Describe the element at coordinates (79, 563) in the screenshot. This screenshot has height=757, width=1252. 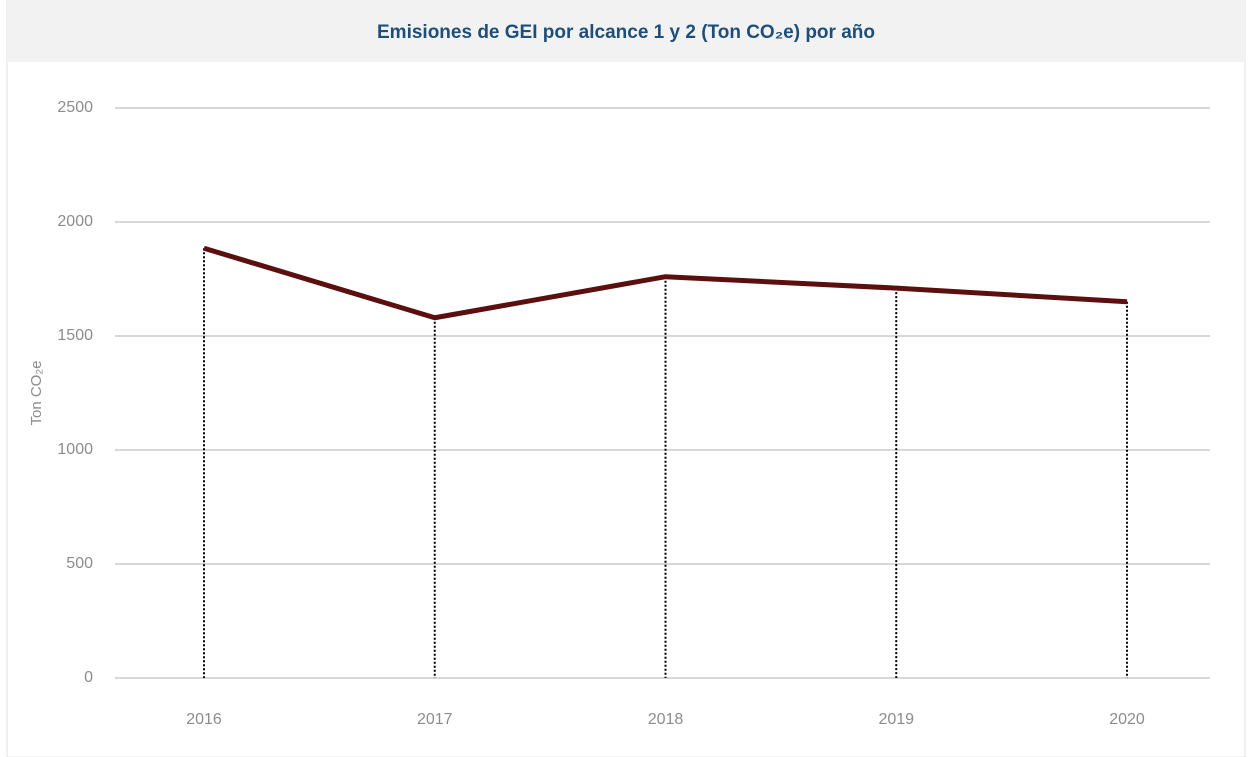
I see `y-tick-label: 500` at that location.